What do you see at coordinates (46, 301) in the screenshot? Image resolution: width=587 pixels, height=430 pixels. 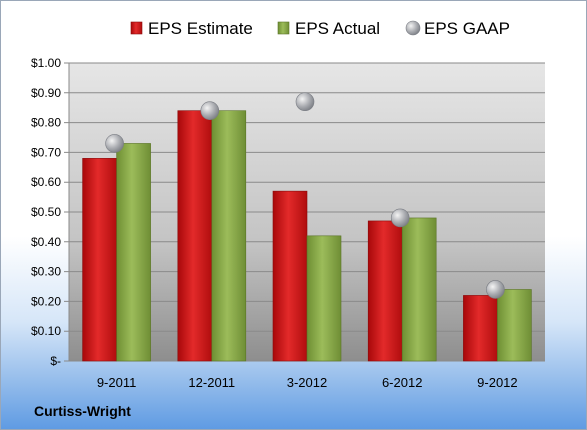 I see `y-tick-label: $0.20` at bounding box center [46, 301].